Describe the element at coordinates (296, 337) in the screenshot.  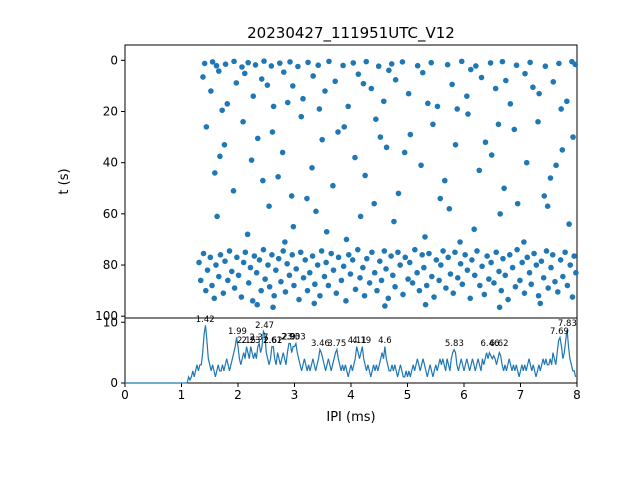
I see `peak-annotation: 3.03` at that location.